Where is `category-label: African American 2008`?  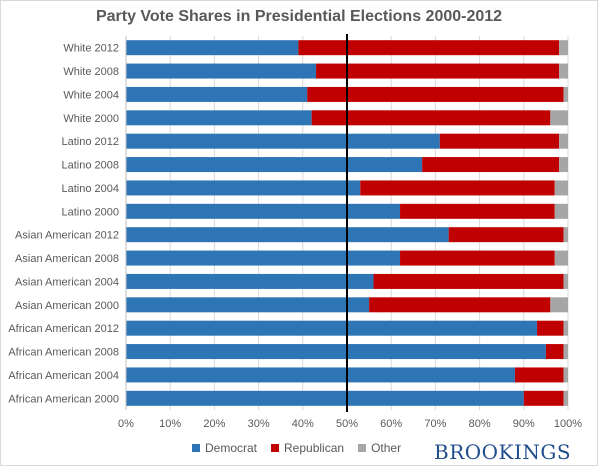
category-label: African American 2008 is located at coordinates (63, 353).